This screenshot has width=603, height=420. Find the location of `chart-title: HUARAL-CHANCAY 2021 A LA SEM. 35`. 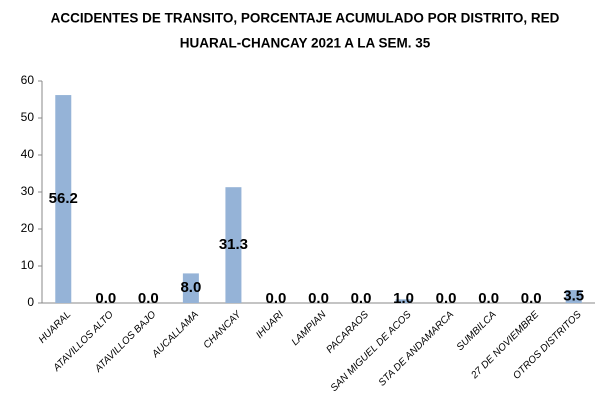

chart-title: HUARAL-CHANCAY 2021 A LA SEM. 35 is located at coordinates (305, 43).